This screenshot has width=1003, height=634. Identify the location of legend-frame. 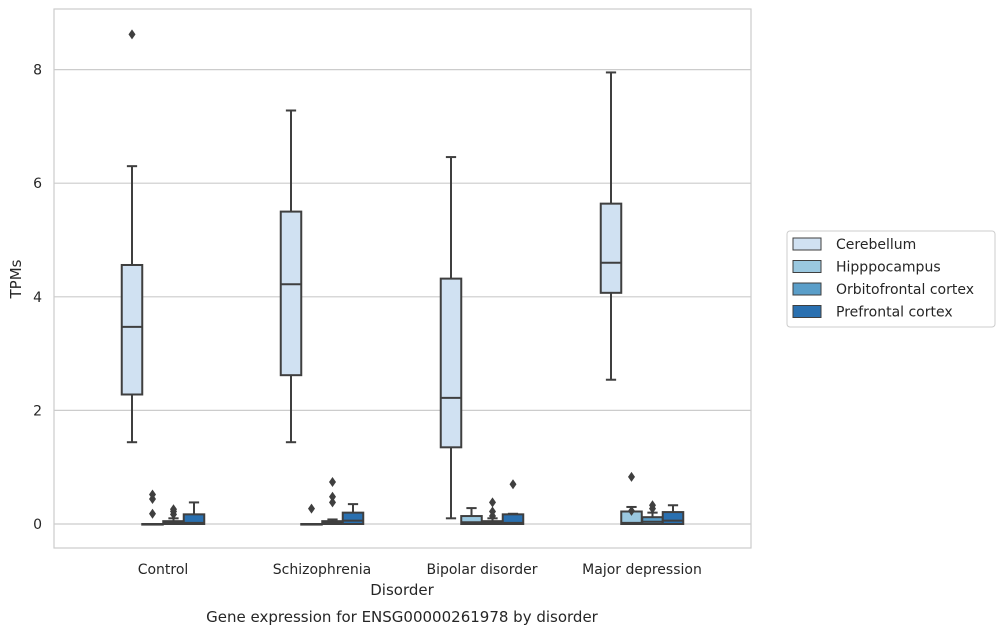
(891, 279).